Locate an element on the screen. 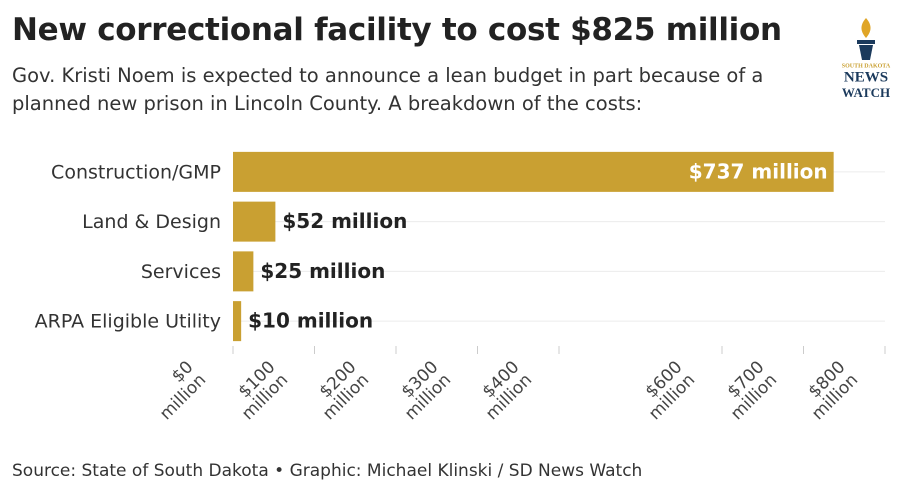 This screenshot has width=916, height=500. torch-body is located at coordinates (866, 52).